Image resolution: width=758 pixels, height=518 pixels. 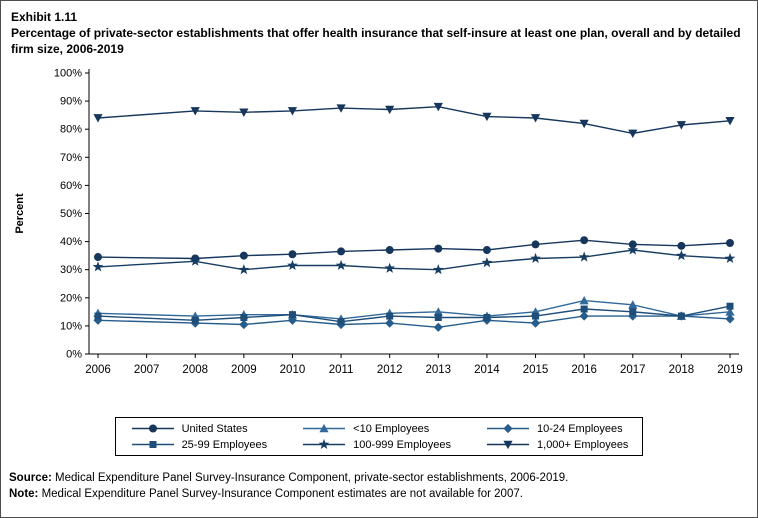 What do you see at coordinates (71, 130) in the screenshot?
I see `svg-text: 80%` at bounding box center [71, 130].